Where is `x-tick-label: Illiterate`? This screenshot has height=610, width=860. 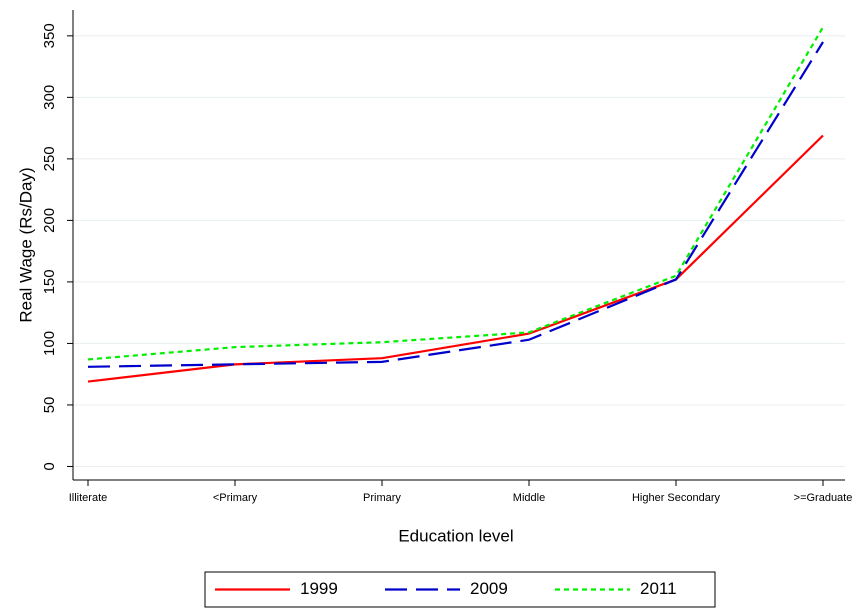
x-tick-label: Illiterate is located at coordinates (88, 498).